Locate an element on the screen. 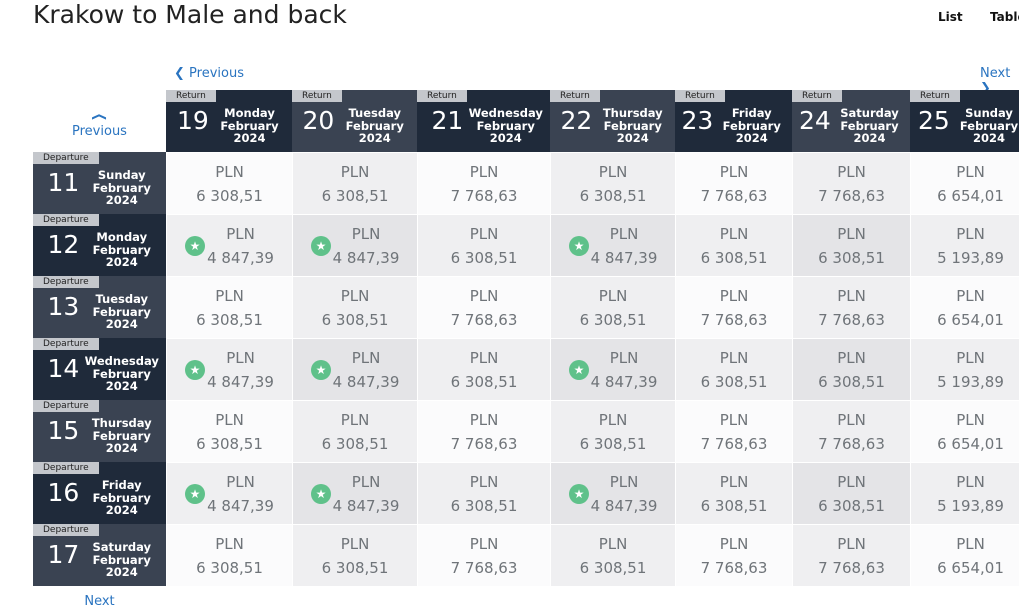  return-header: Return 24 Saturday February 2024 is located at coordinates (851, 121).